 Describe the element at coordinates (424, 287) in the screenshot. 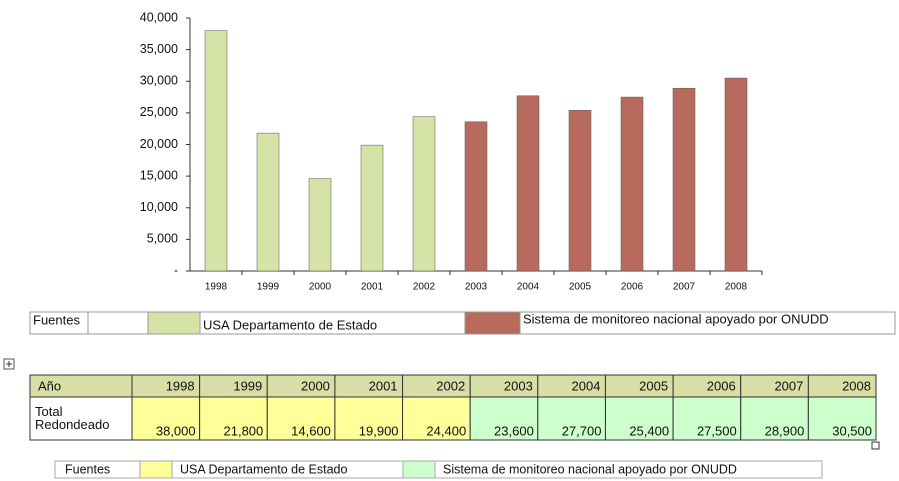

I see `x-tick-label: 2002` at that location.